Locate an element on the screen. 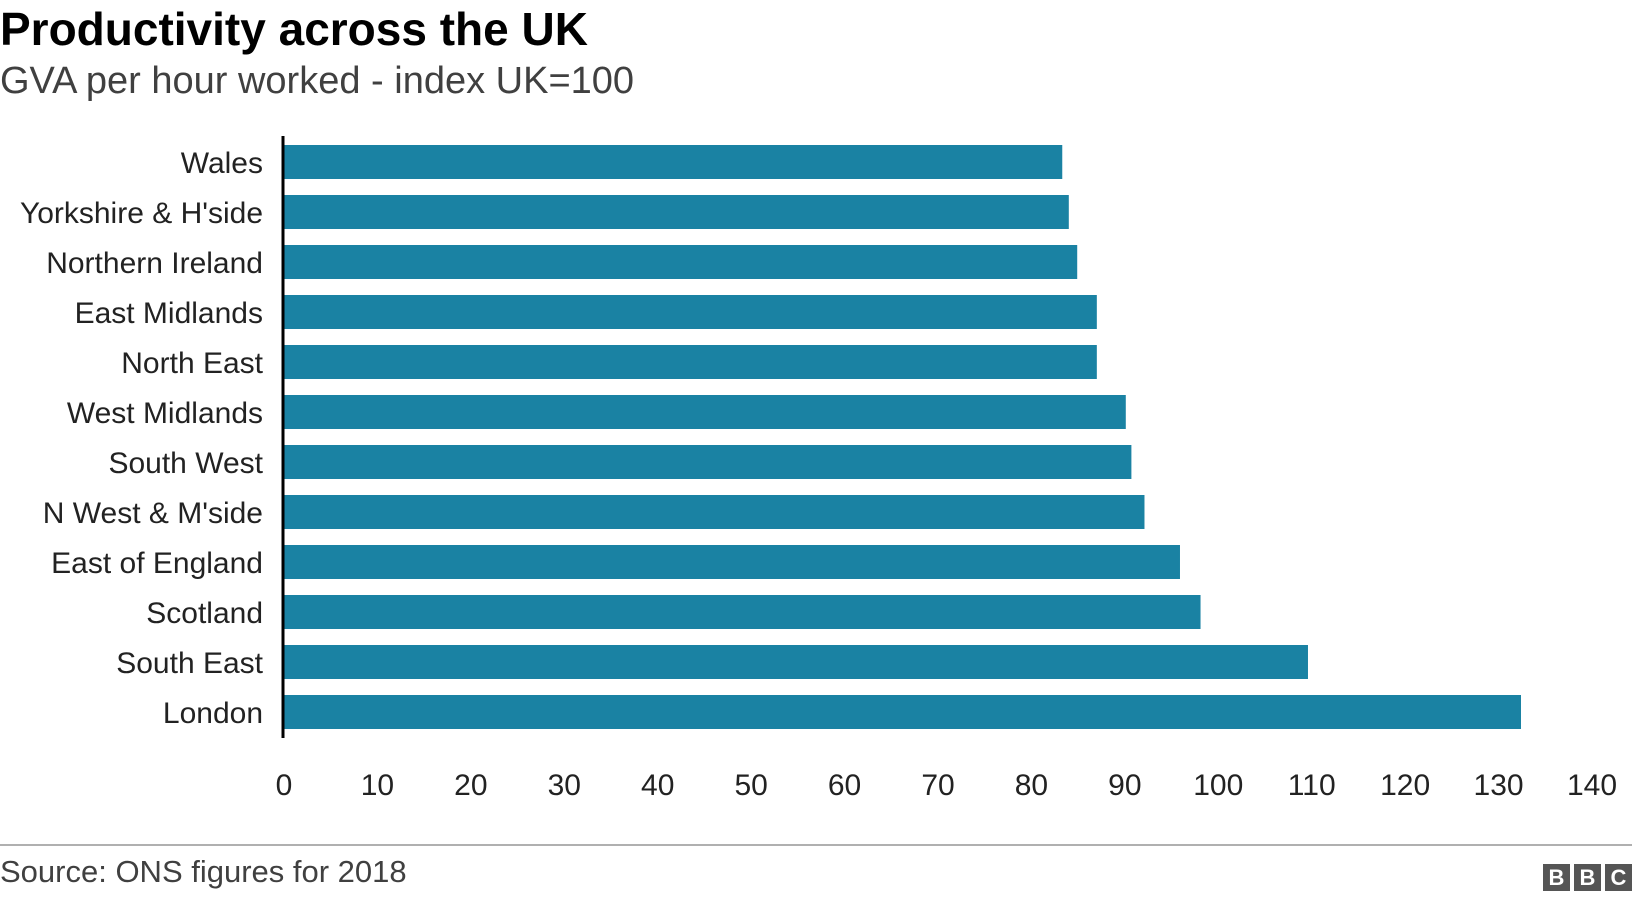  x-axis-tick-labels: 0 10 20 30 40 50 60 70 80 90 100 110 120 130 140 is located at coordinates (946, 785).